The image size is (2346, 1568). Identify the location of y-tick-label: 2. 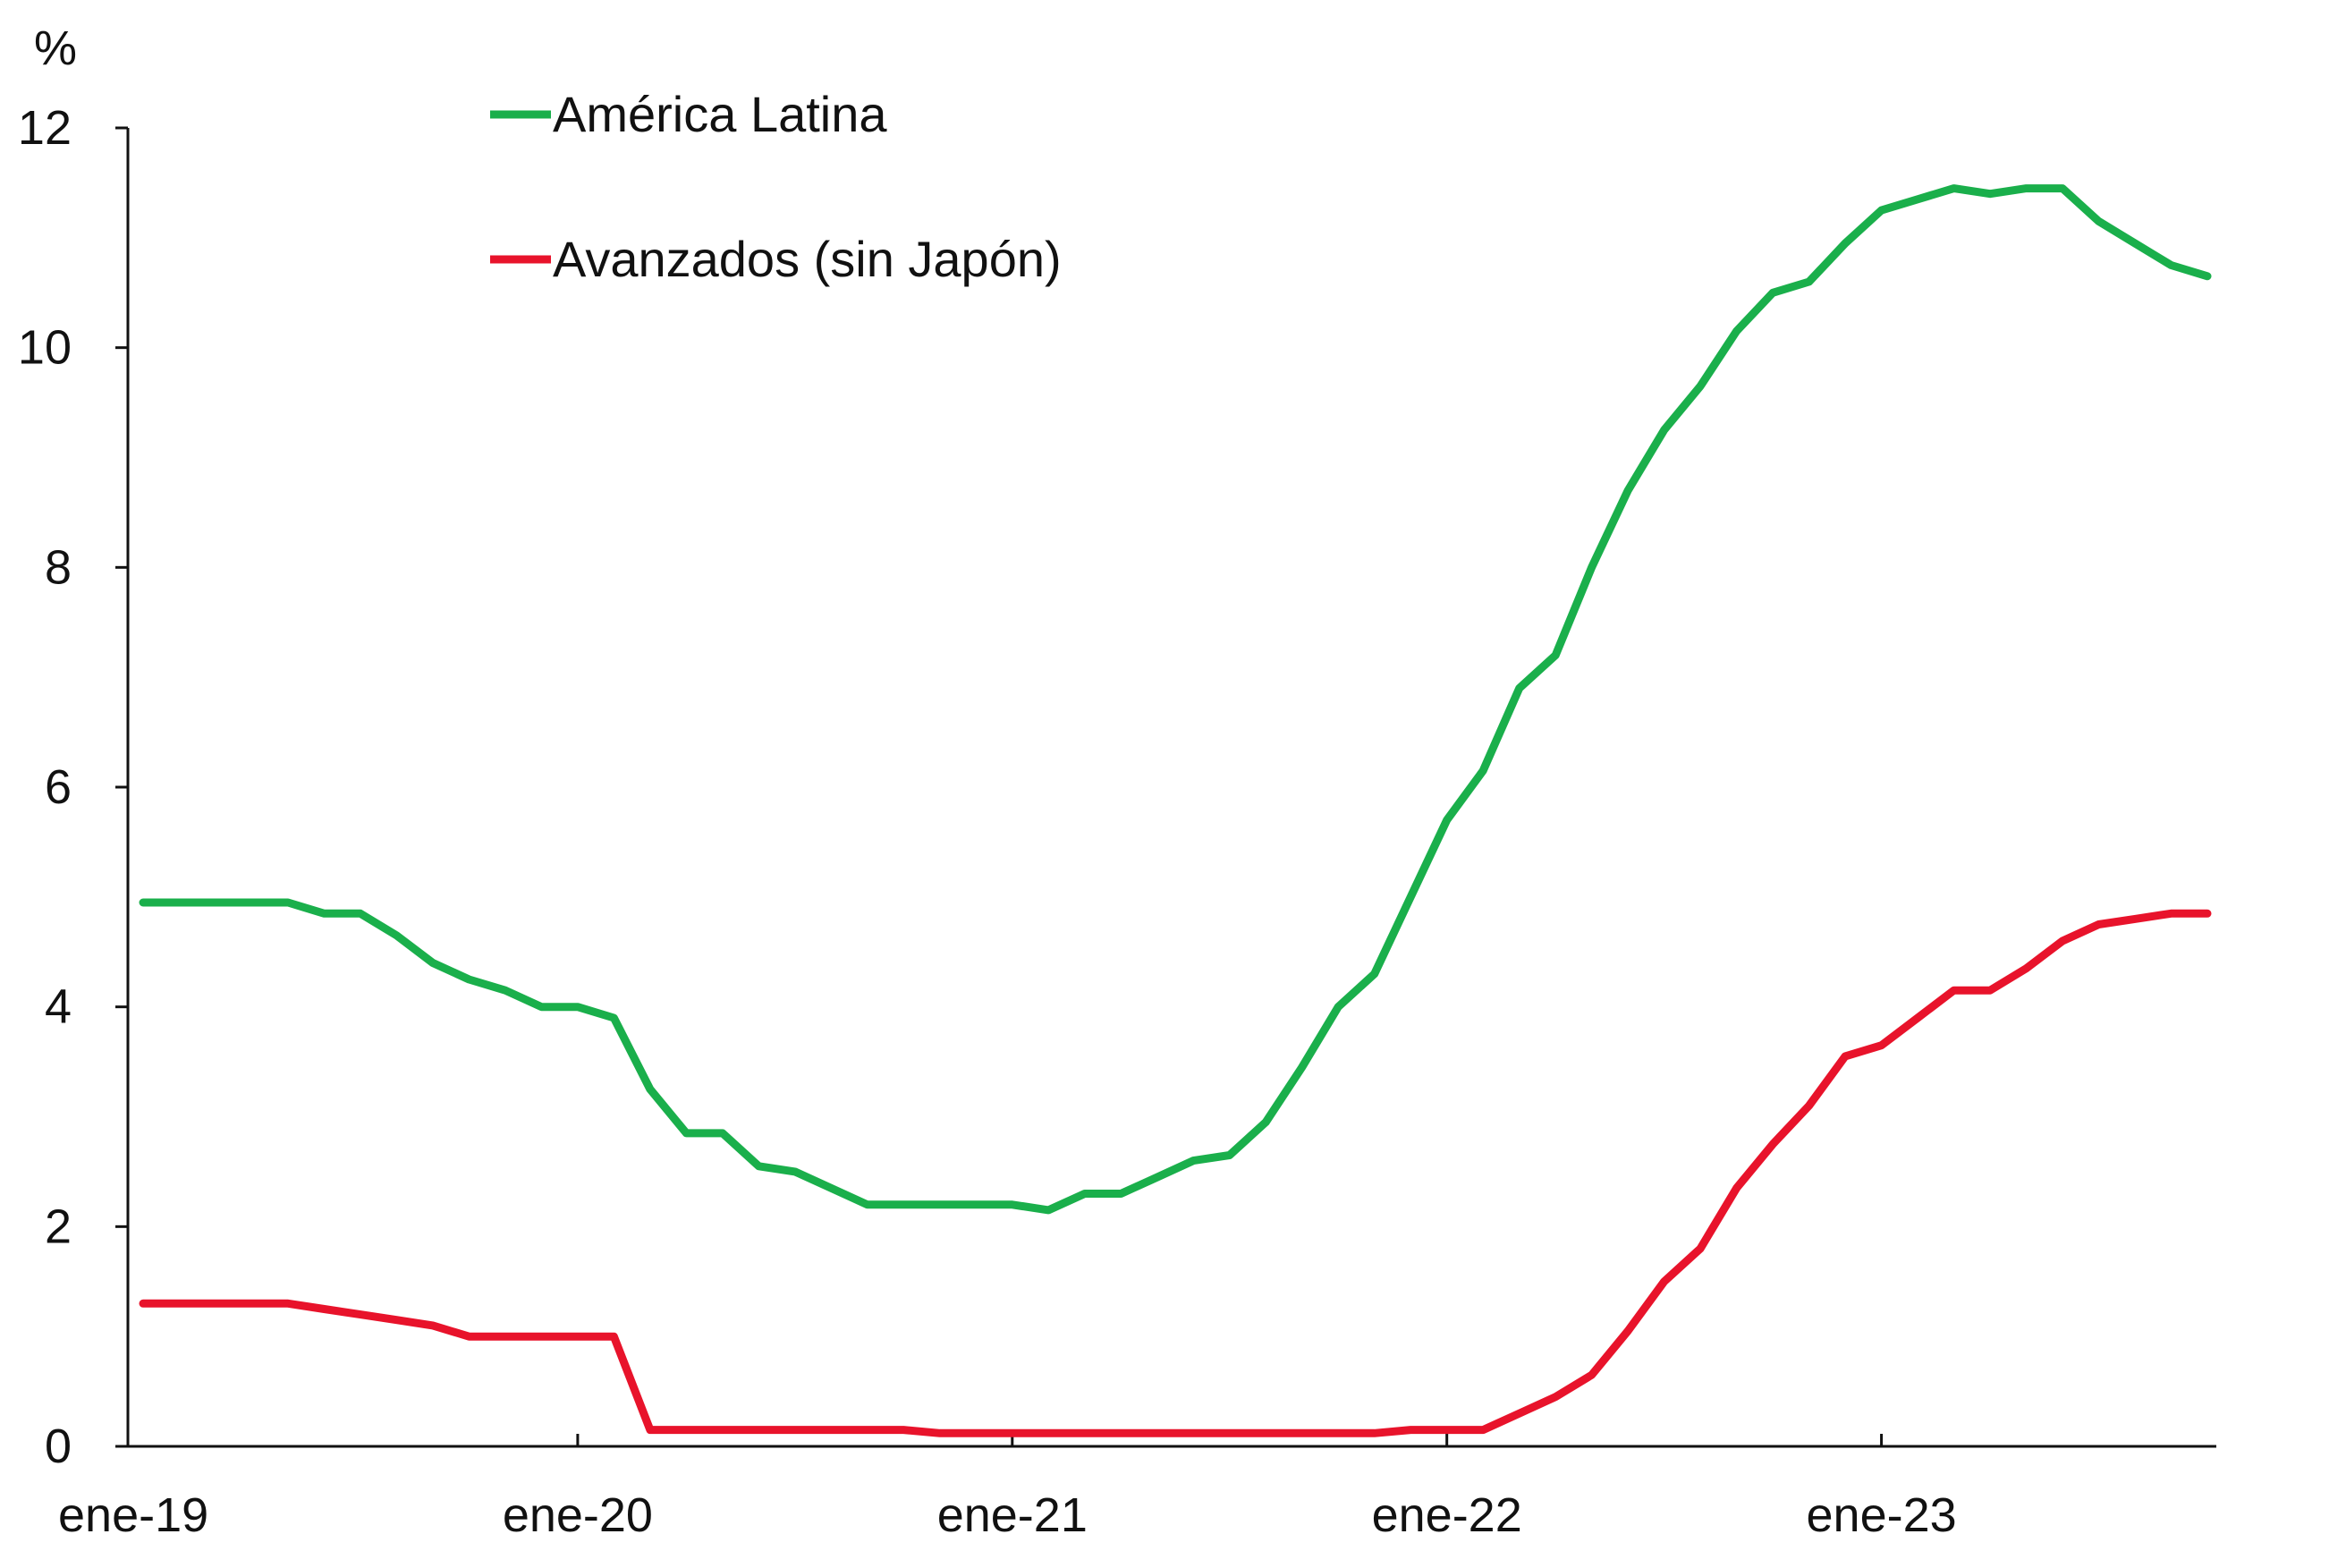
(58, 1226).